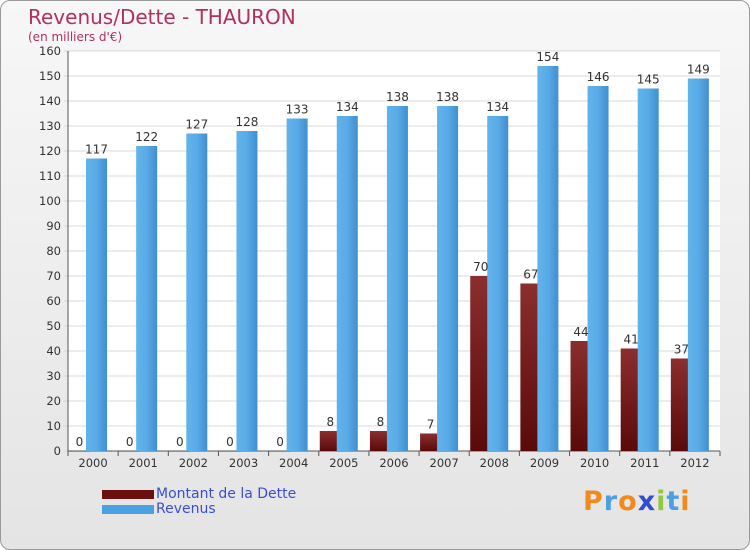 This screenshot has height=550, width=750. Describe the element at coordinates (297, 110) in the screenshot. I see `data-label-revenue-2004: 133` at that location.